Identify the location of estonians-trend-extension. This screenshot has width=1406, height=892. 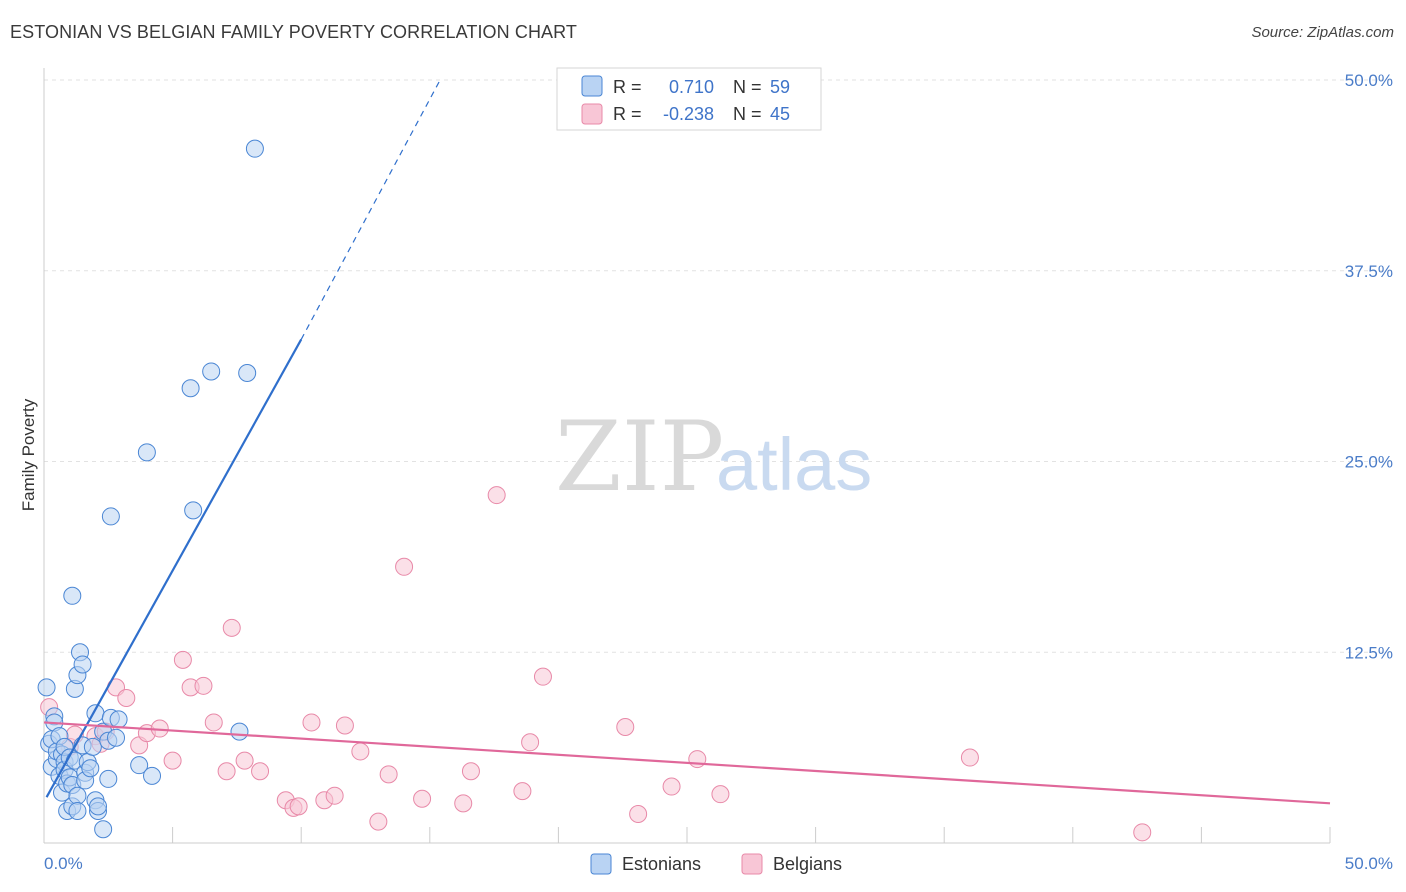
(370, 209).